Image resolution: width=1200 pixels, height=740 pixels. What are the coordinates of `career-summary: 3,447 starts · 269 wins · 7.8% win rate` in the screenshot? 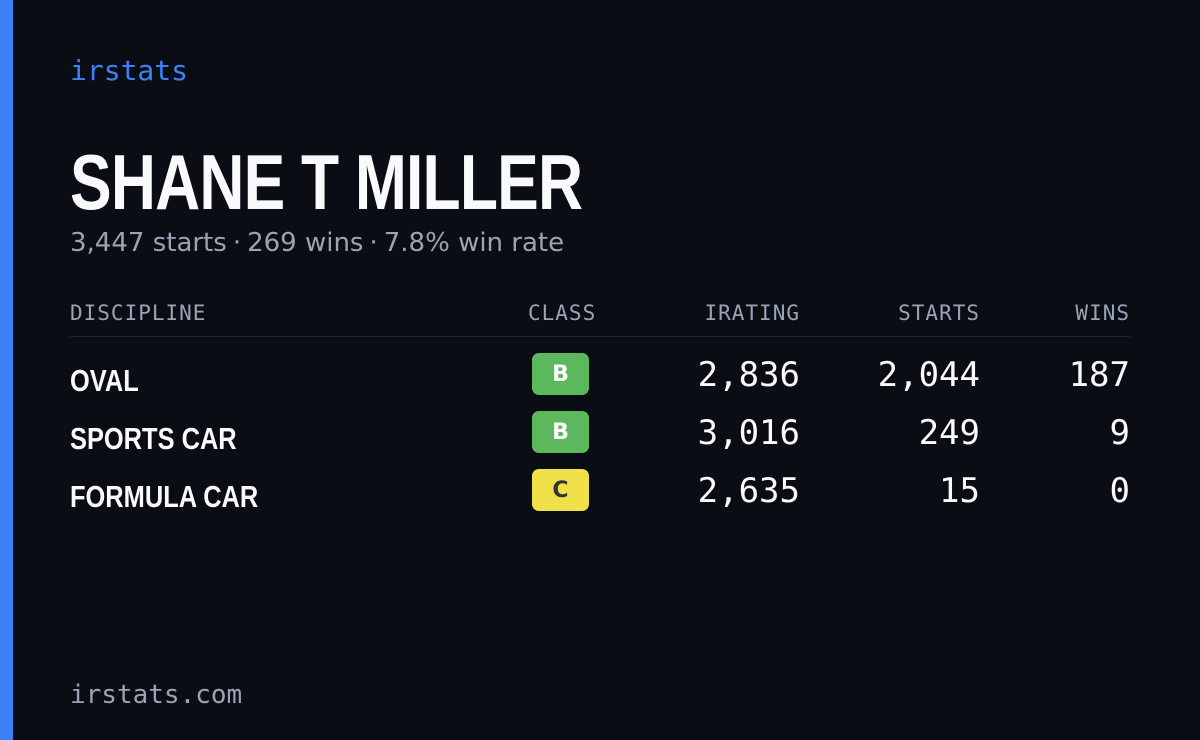 It's located at (317, 243).